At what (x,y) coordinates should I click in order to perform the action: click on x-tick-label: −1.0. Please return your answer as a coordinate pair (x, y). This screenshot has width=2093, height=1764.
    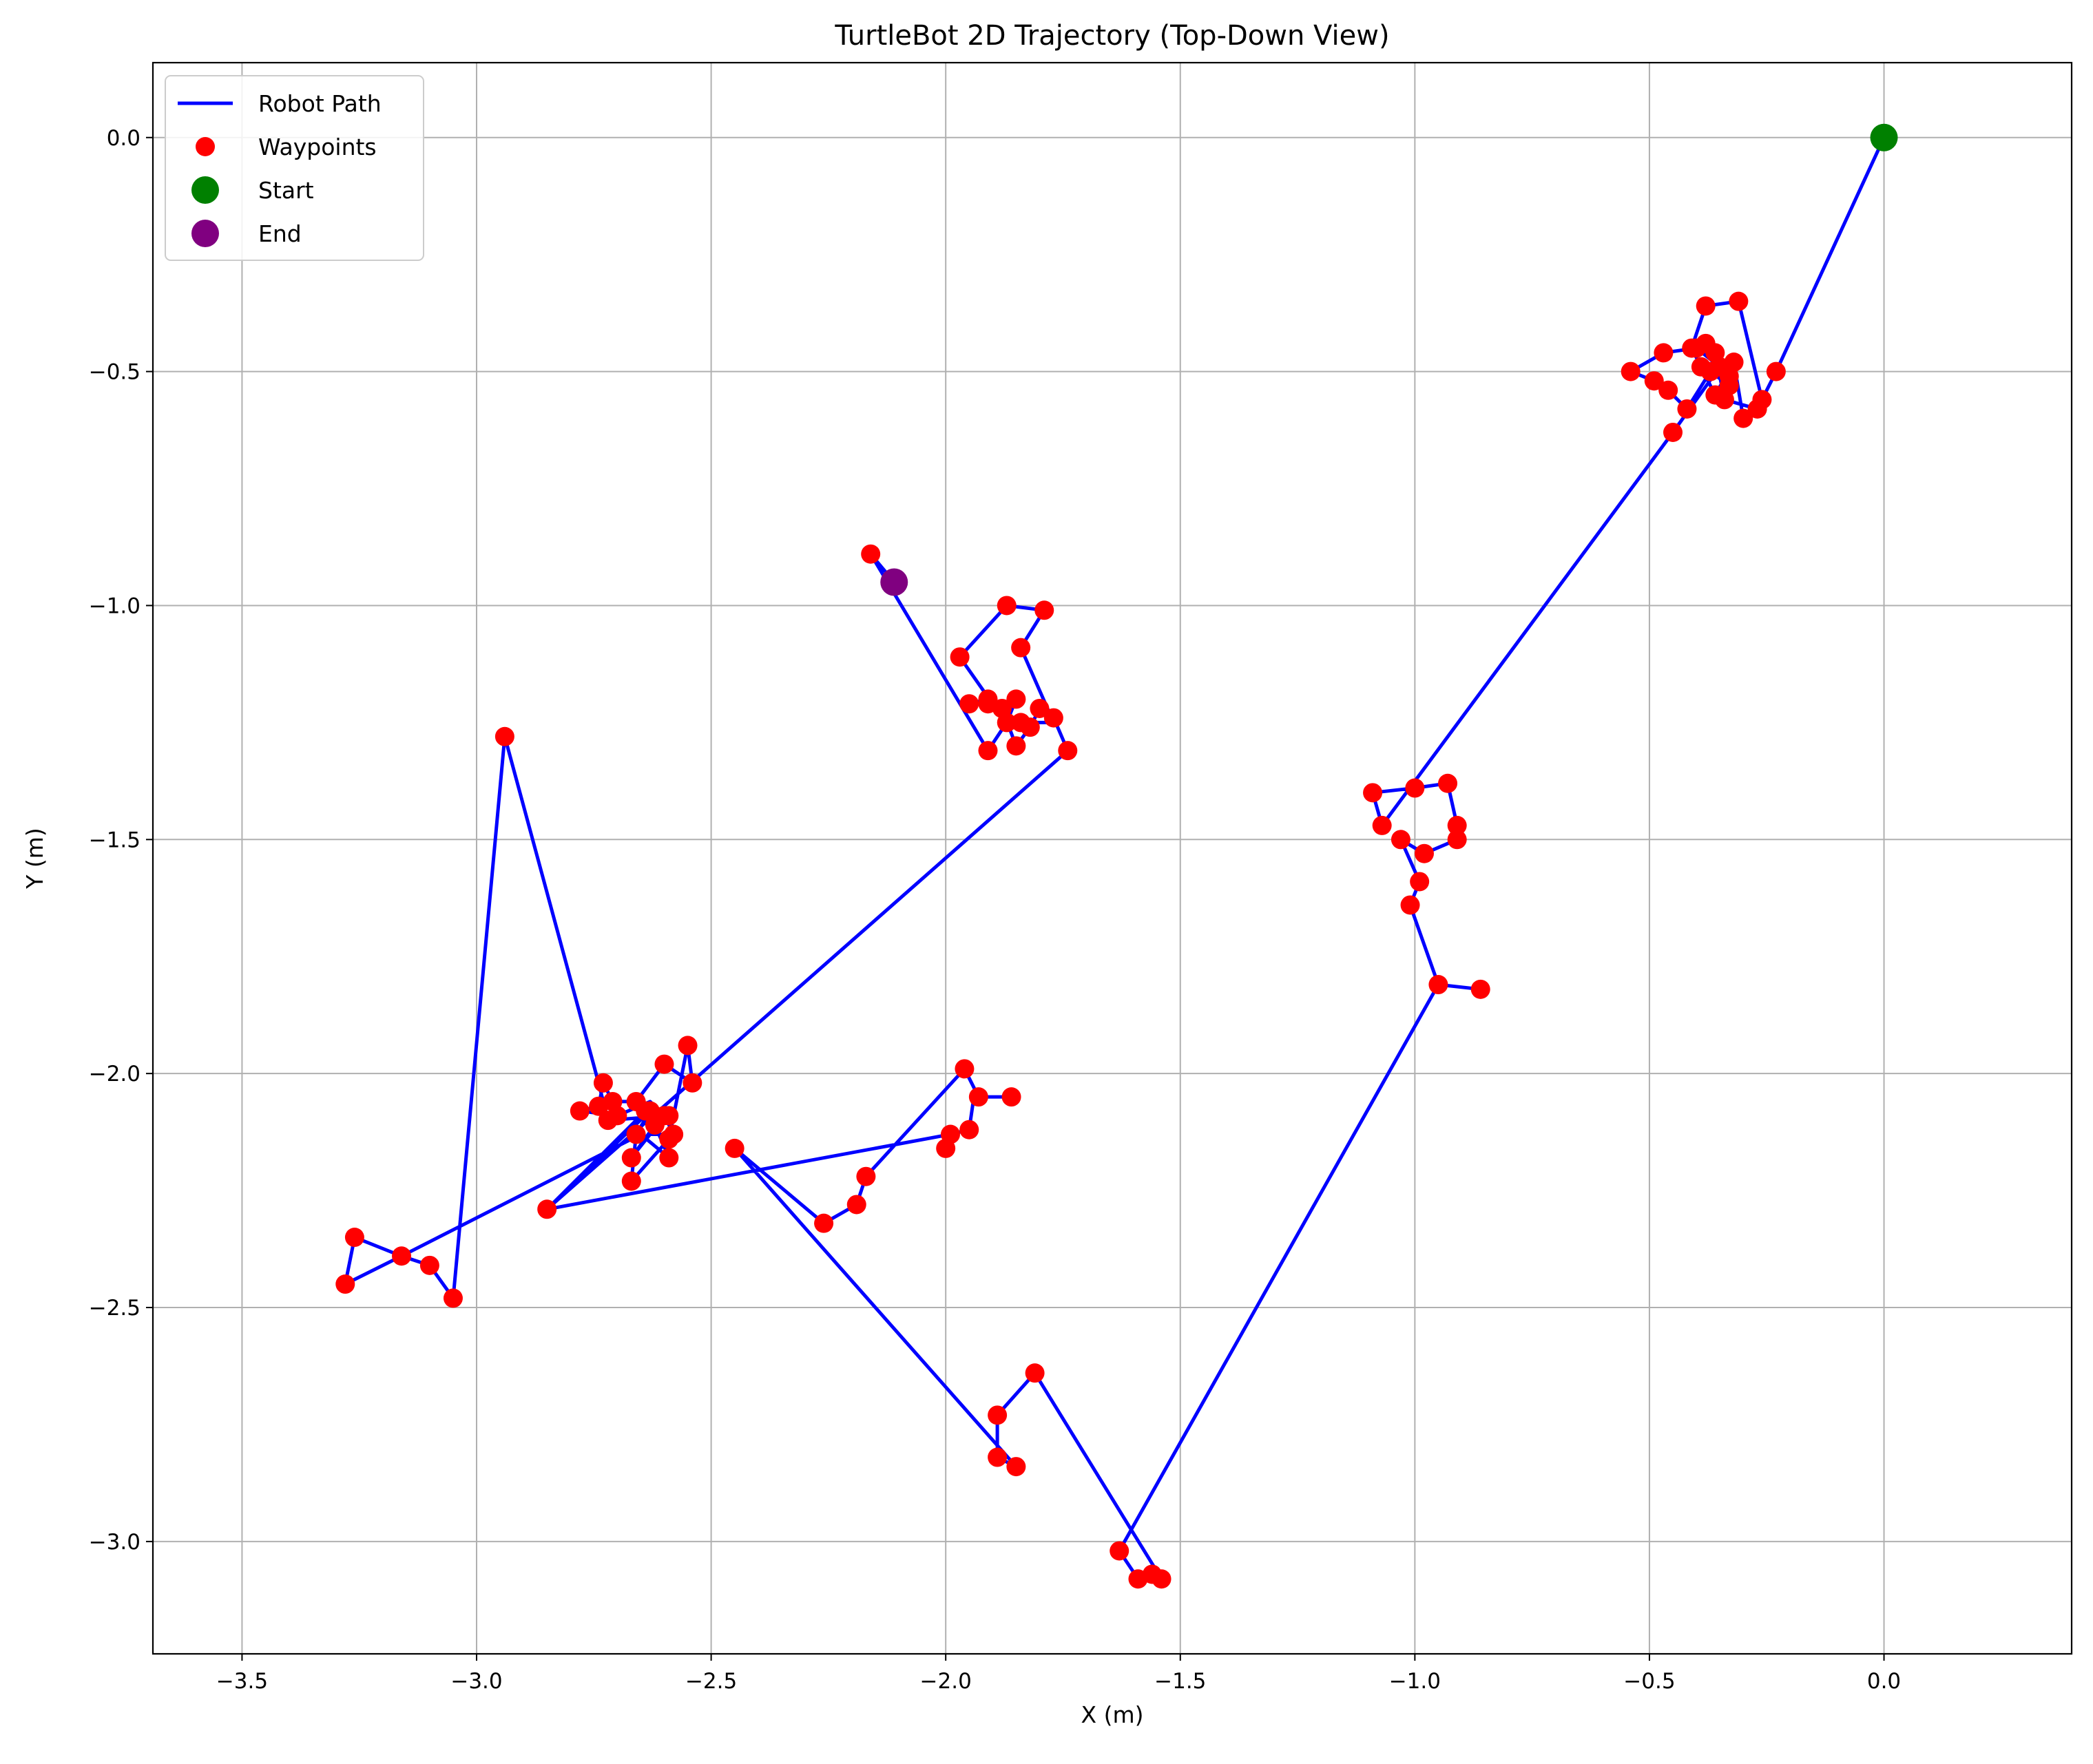
    Looking at the image, I should click on (1415, 1681).